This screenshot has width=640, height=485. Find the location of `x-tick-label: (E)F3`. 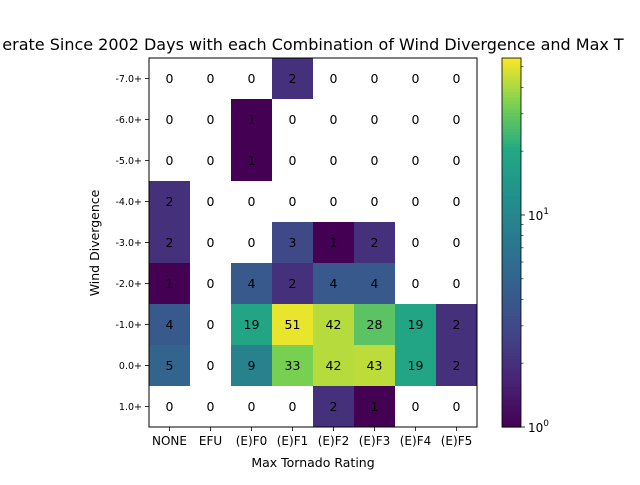

x-tick-label: (E)F3 is located at coordinates (374, 441).